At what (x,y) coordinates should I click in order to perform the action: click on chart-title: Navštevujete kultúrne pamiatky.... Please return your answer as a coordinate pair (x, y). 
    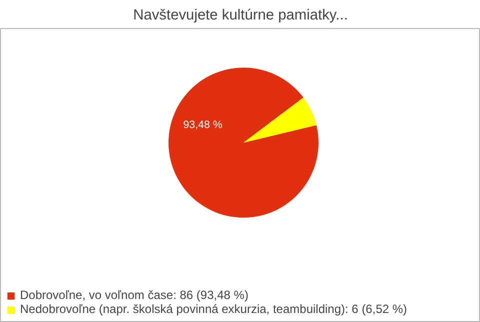
    Looking at the image, I should click on (240, 16).